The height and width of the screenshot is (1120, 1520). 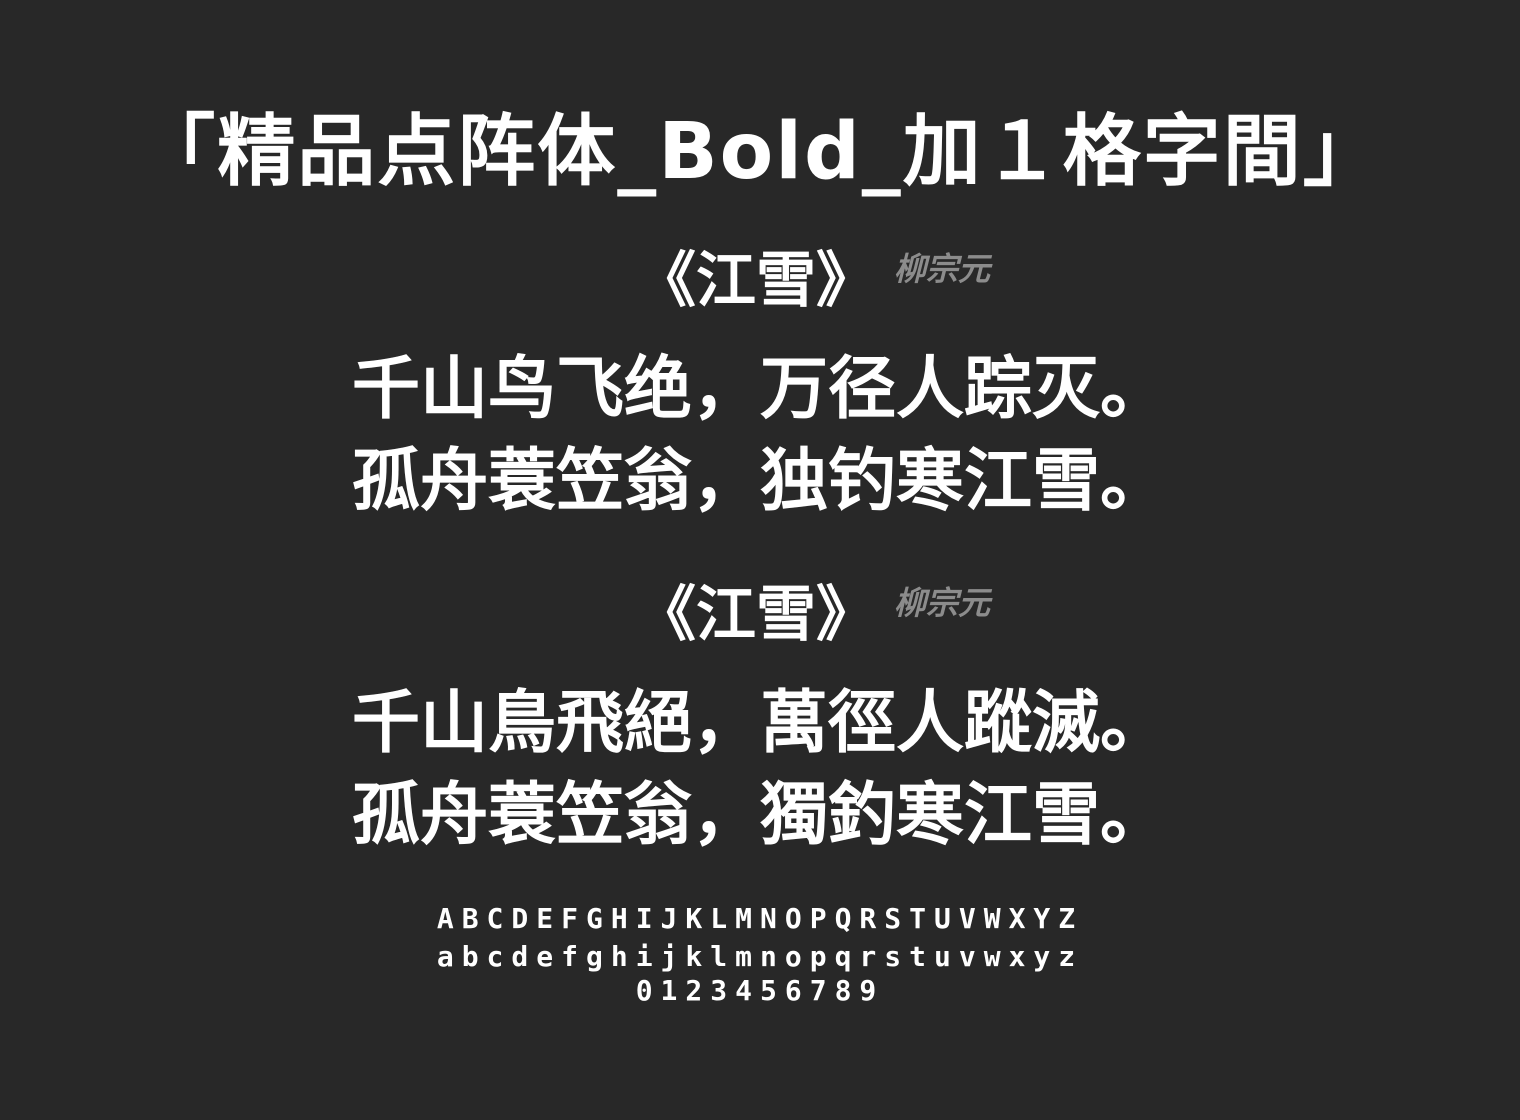 What do you see at coordinates (759, 389) in the screenshot?
I see `poem-line-1: 千山鸟飞绝，万径人踪灭。` at bounding box center [759, 389].